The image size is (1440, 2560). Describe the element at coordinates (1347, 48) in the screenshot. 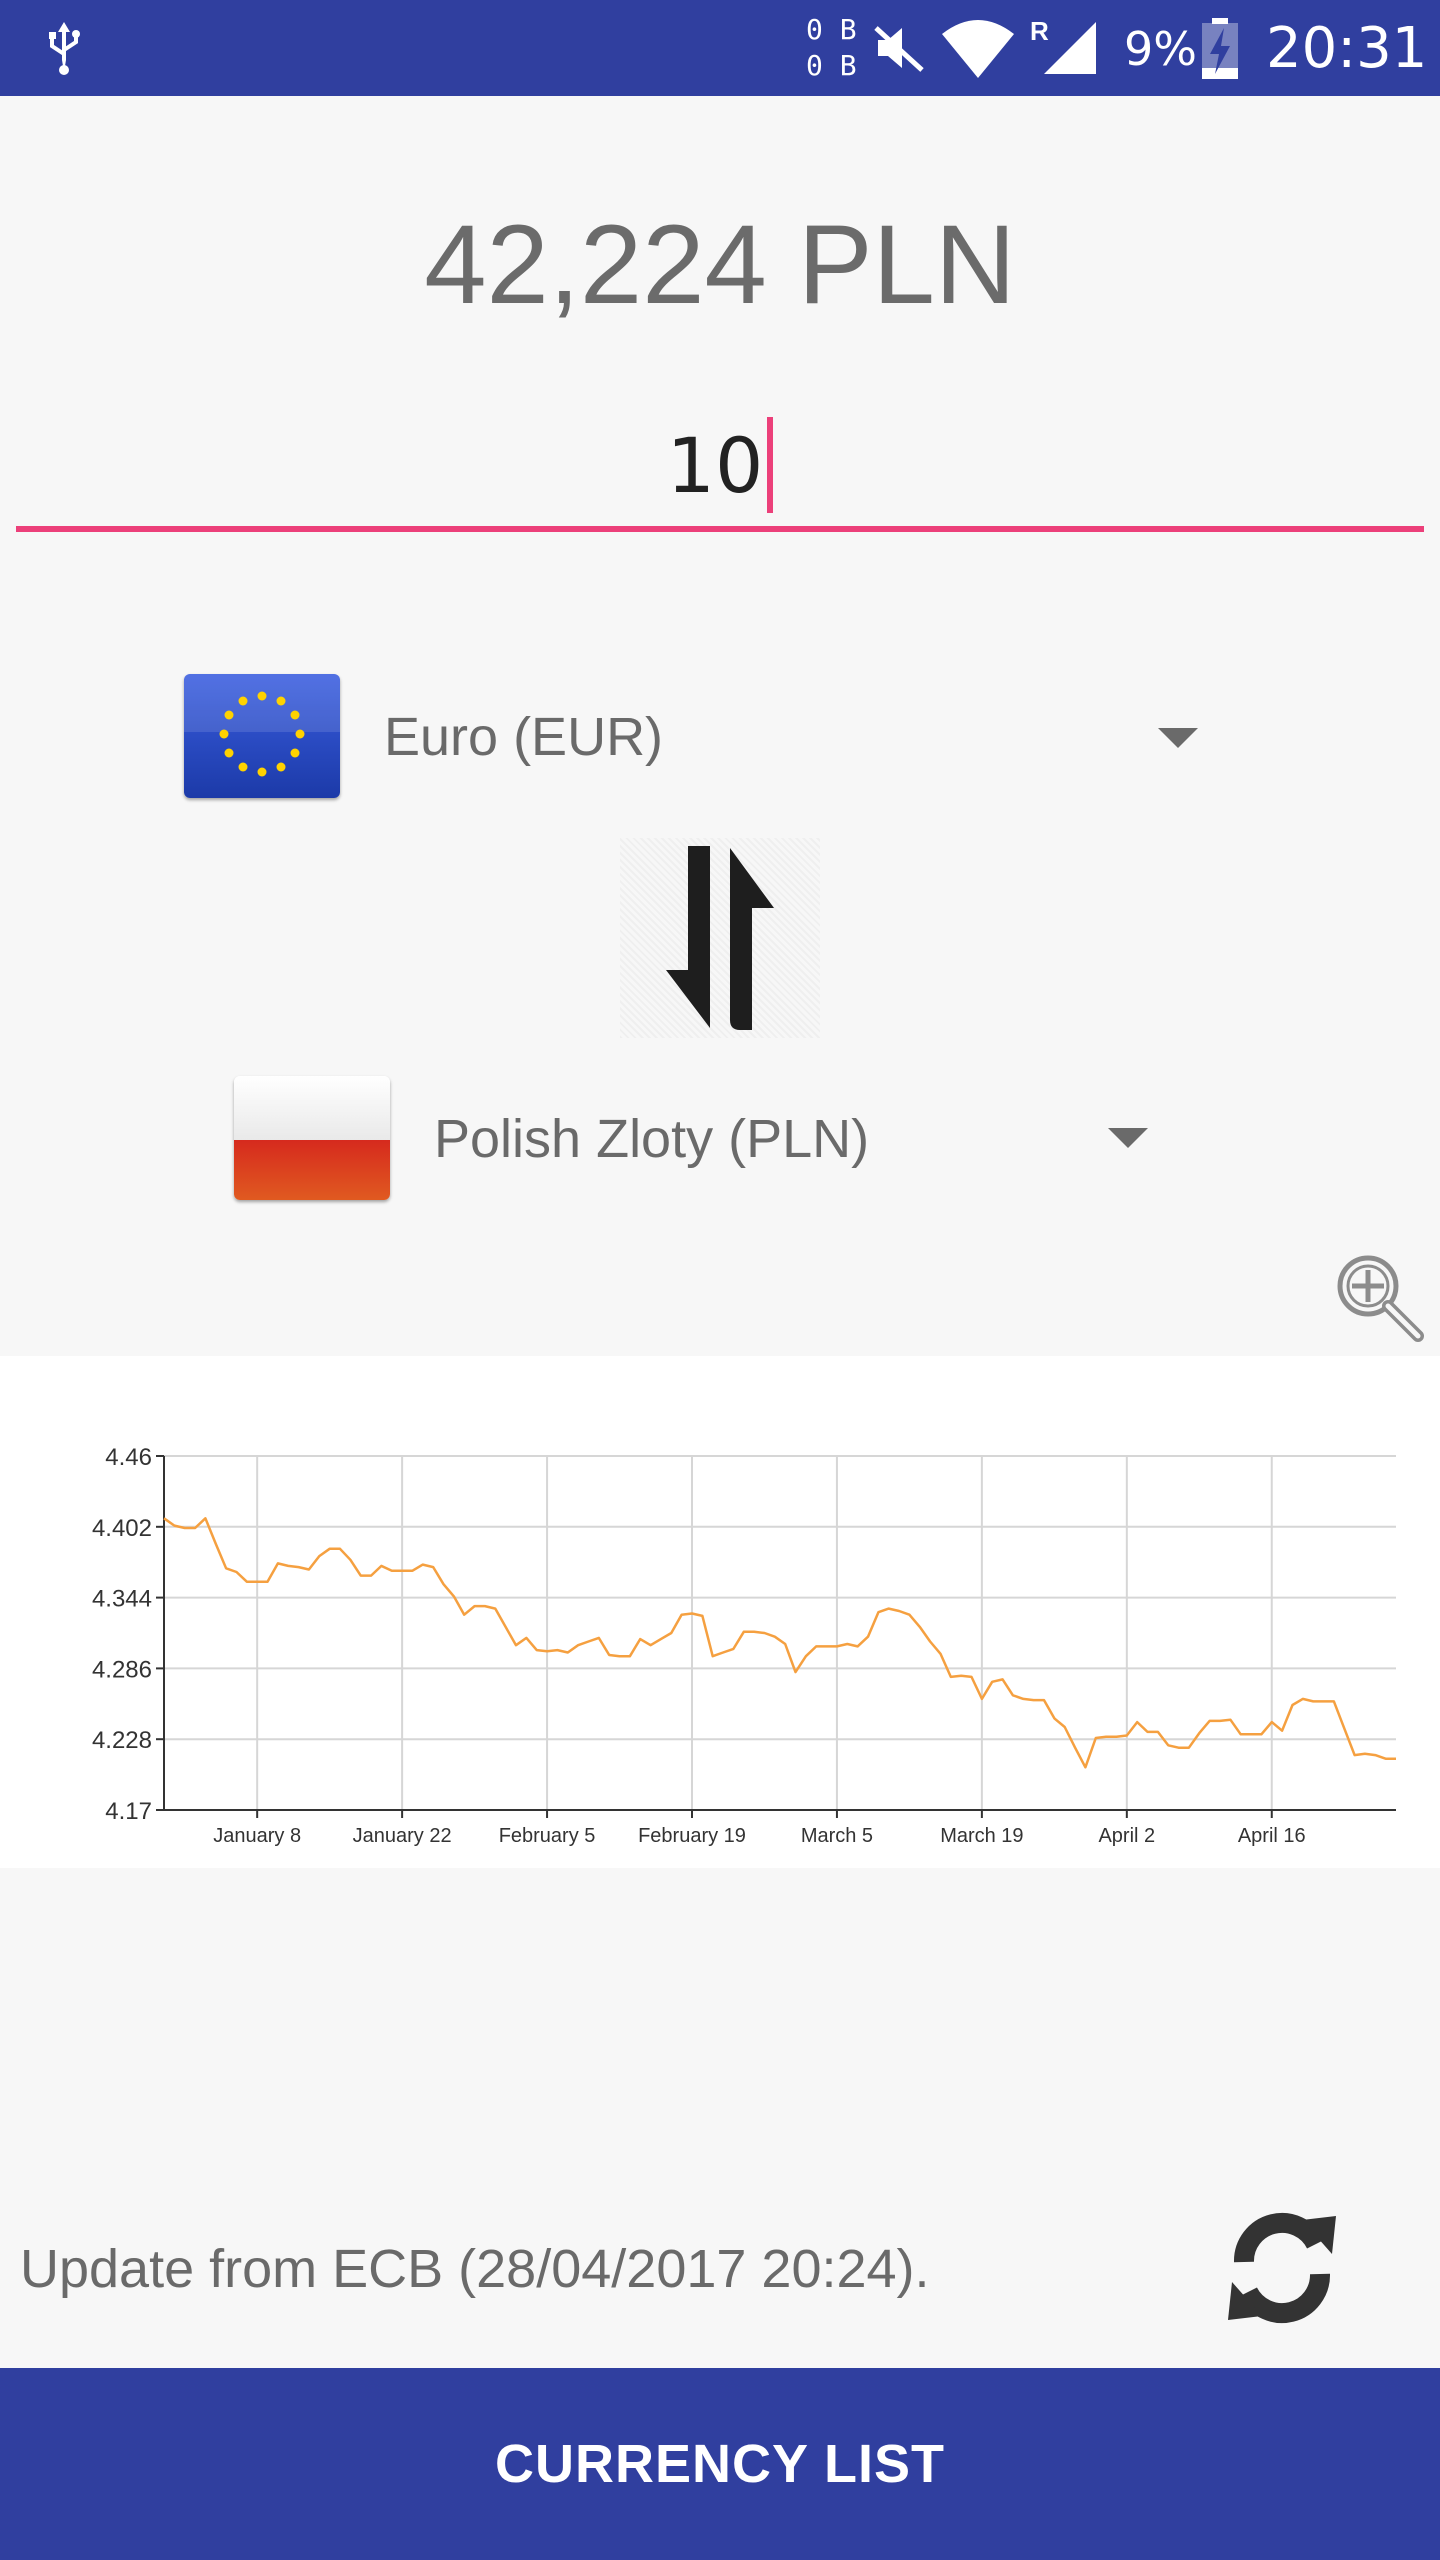

I see `clock-time: 20:31` at that location.